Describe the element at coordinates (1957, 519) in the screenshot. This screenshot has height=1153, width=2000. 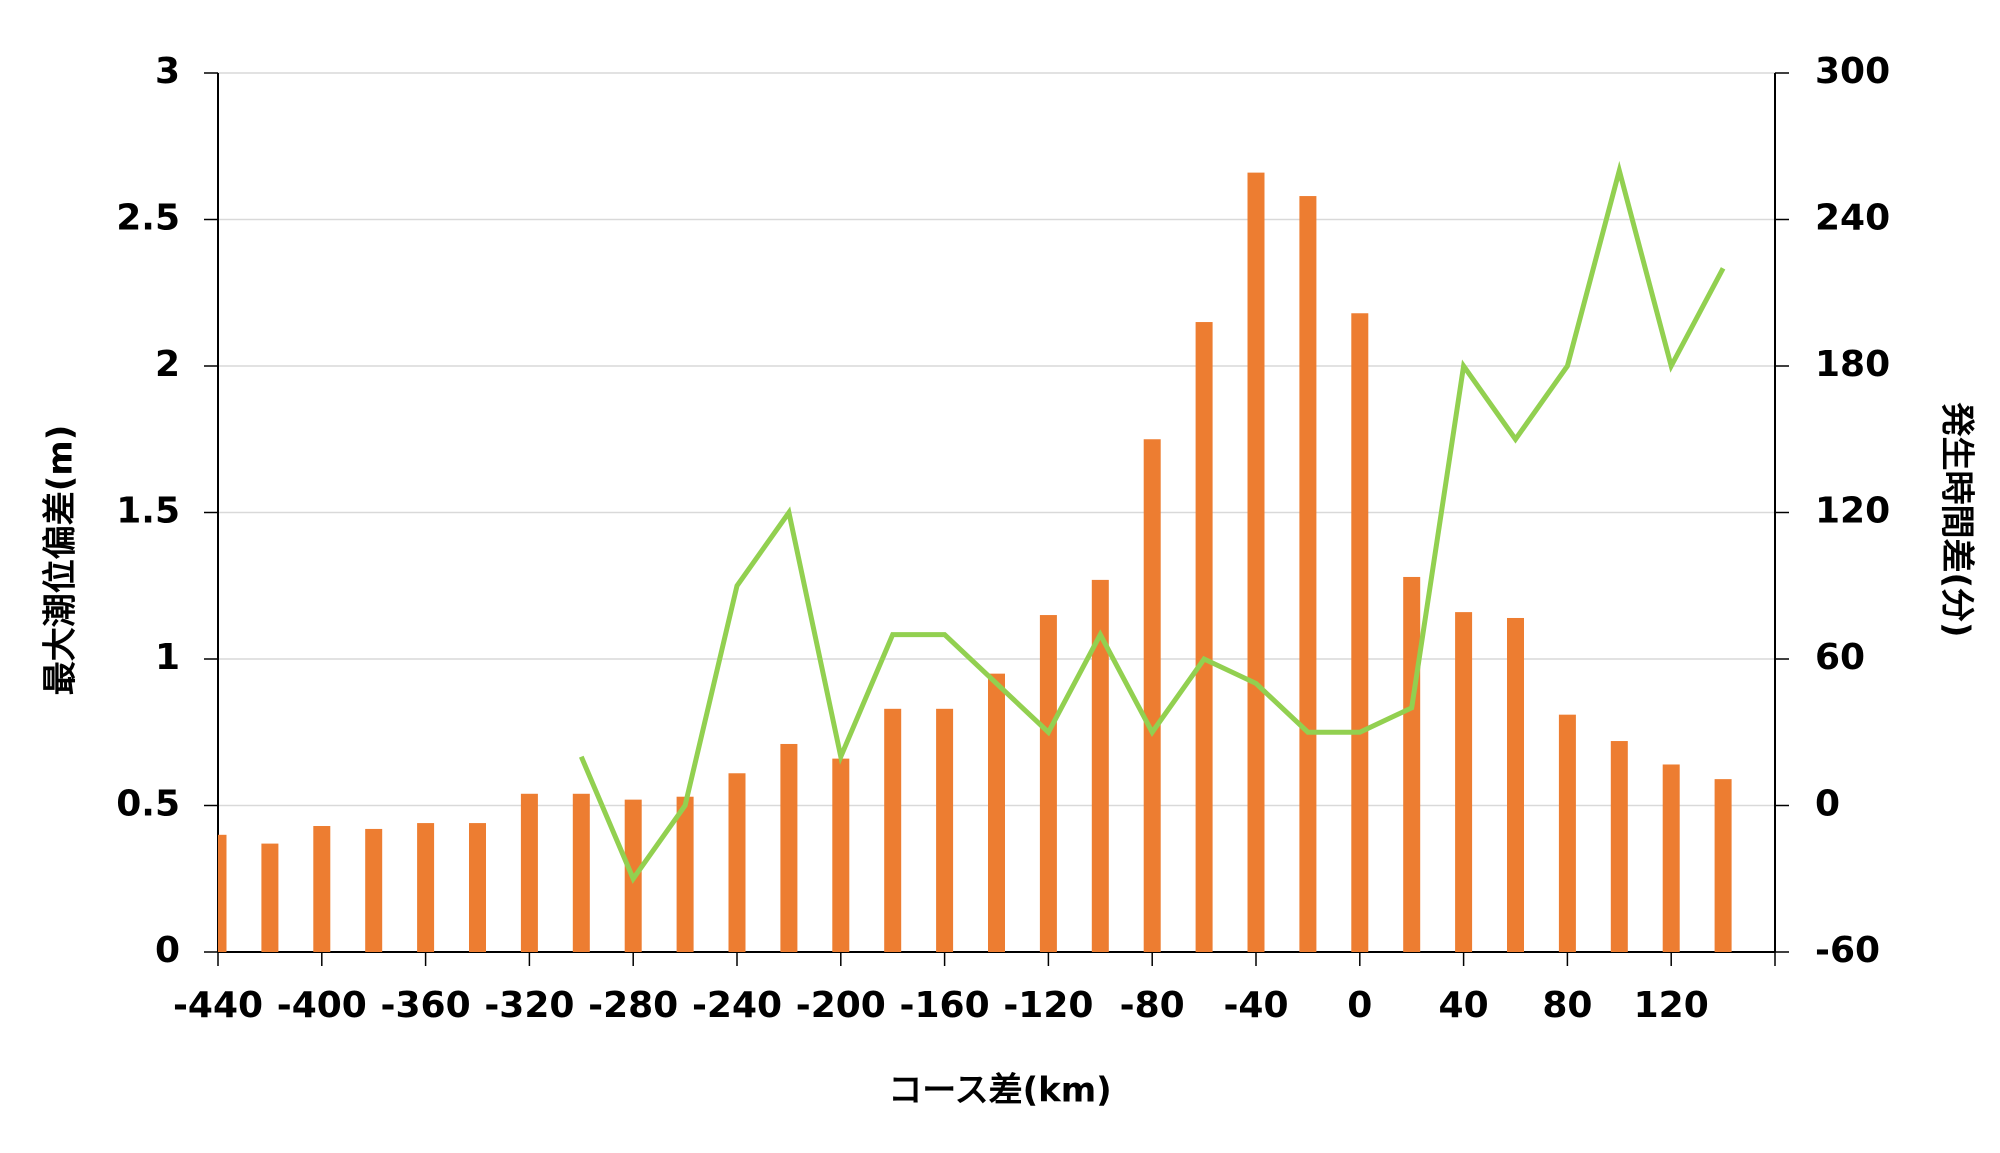
I see `y2-axis-title: 発生時間差(分)` at that location.